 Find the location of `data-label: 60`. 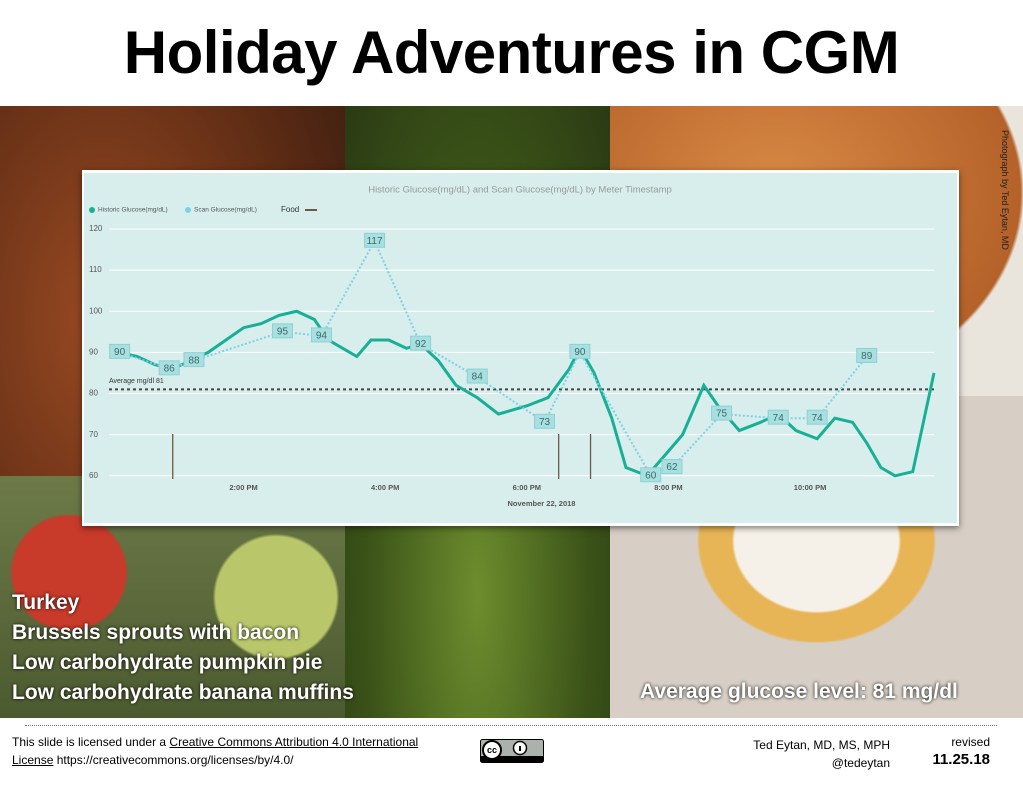

data-label: 60 is located at coordinates (651, 475).